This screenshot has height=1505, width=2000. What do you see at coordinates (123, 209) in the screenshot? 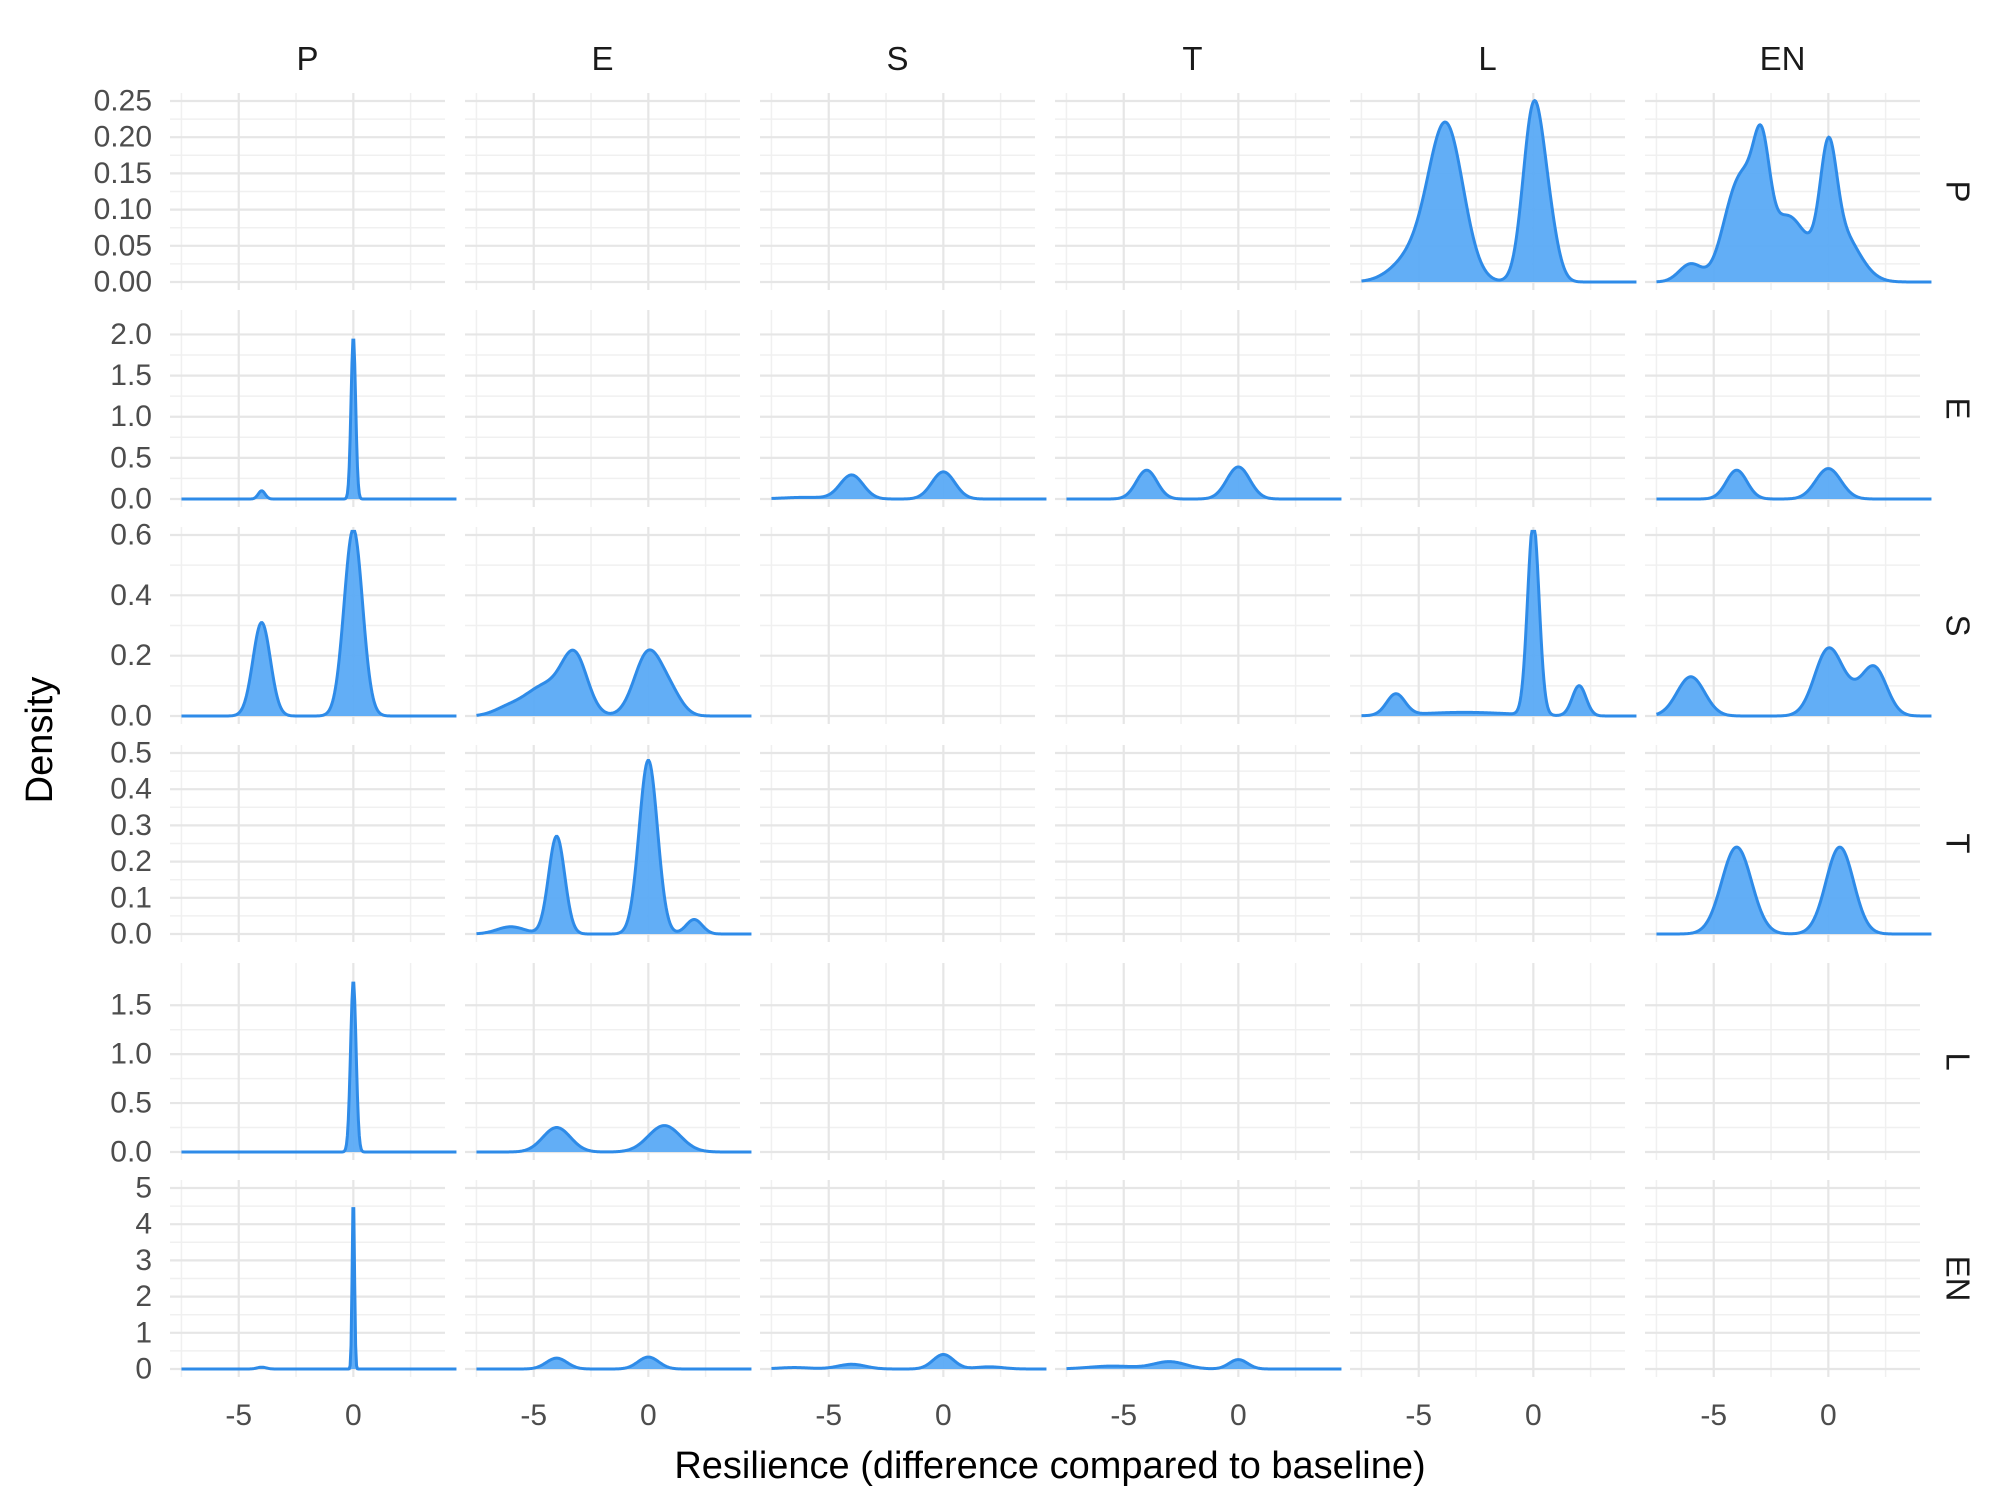
I see `y-tick-label: 0.10` at bounding box center [123, 209].